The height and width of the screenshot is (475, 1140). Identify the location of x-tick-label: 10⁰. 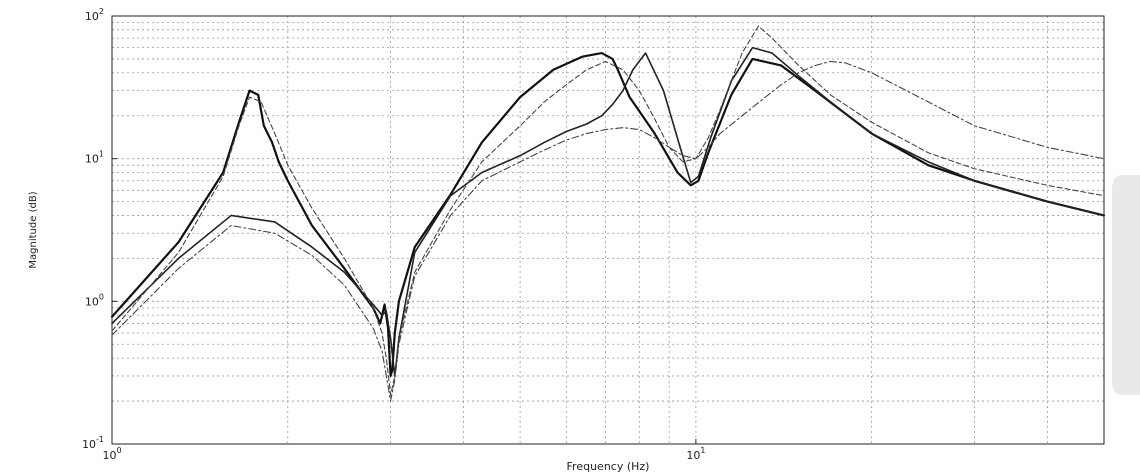
(111, 454).